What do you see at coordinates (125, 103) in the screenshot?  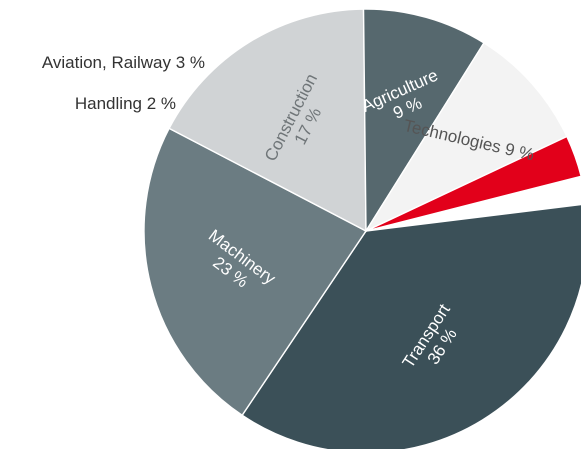 I see `slice-label-handling: Handling 2 %` at bounding box center [125, 103].